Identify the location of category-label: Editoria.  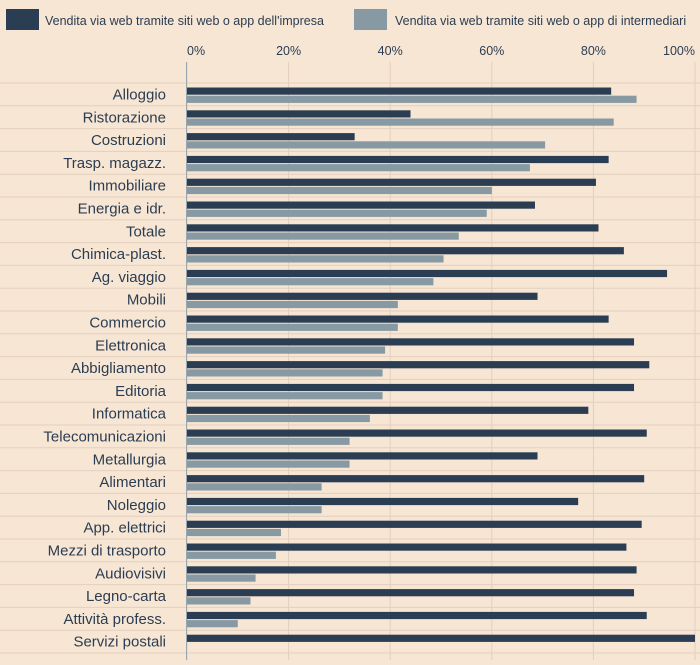
(141, 391).